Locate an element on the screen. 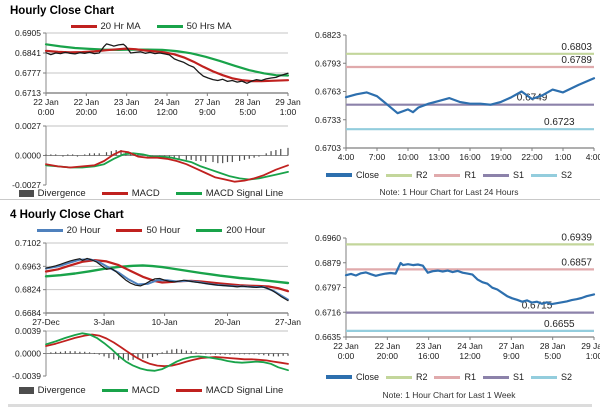 This screenshot has height=413, width=600. legend-item-close: Close is located at coordinates (352, 377).